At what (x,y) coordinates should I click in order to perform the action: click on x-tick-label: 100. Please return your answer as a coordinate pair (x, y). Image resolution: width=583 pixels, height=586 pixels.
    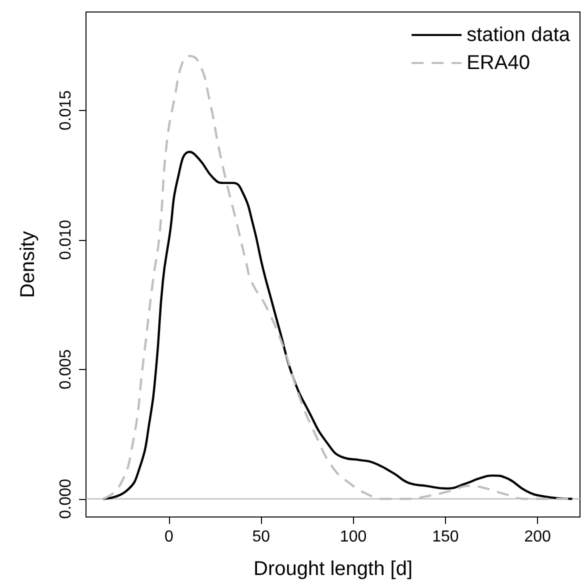
    Looking at the image, I should click on (353, 537).